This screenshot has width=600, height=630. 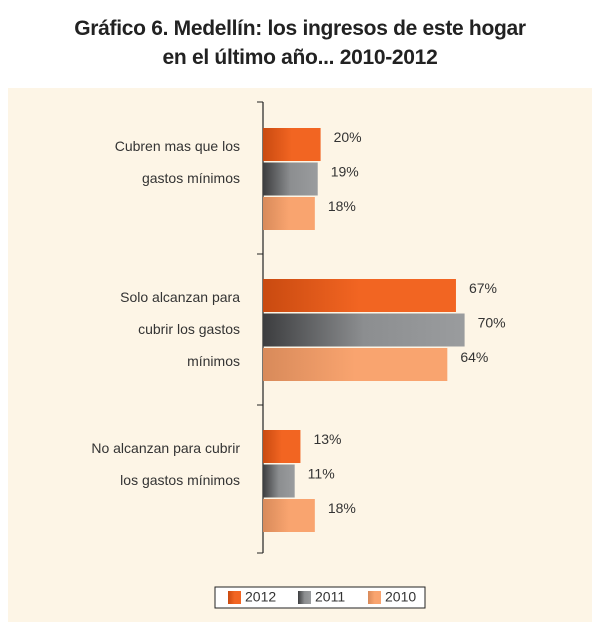 I want to click on category-label: Cubren mas que los gastos mínimos, so click(x=177, y=162).